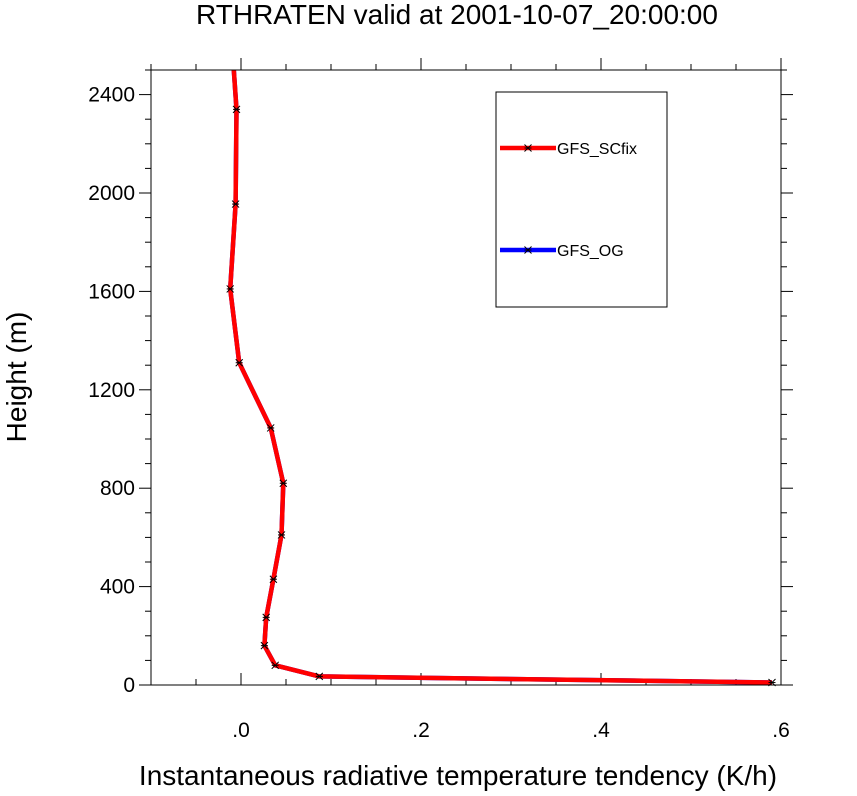  I want to click on x-tick-label: .0, so click(241, 730).